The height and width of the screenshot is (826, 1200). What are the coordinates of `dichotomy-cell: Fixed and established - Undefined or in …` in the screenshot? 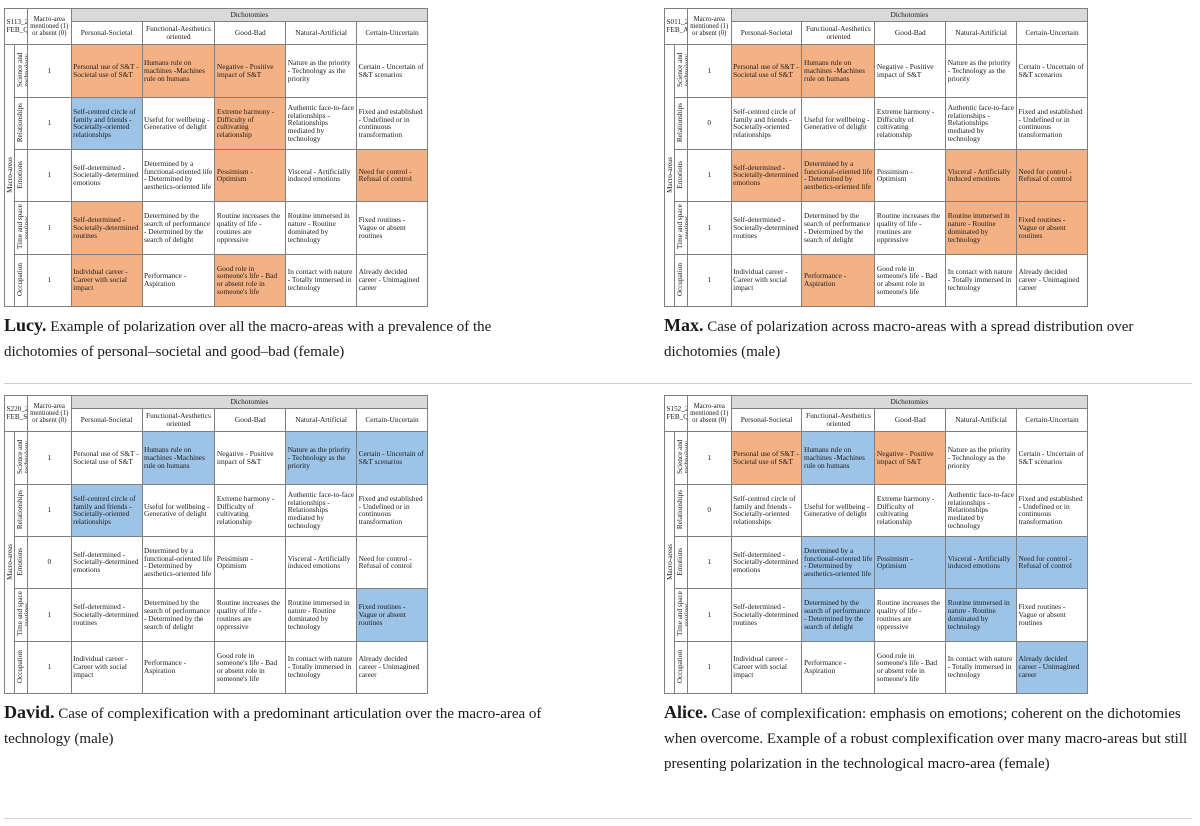 It's located at (1052, 123).